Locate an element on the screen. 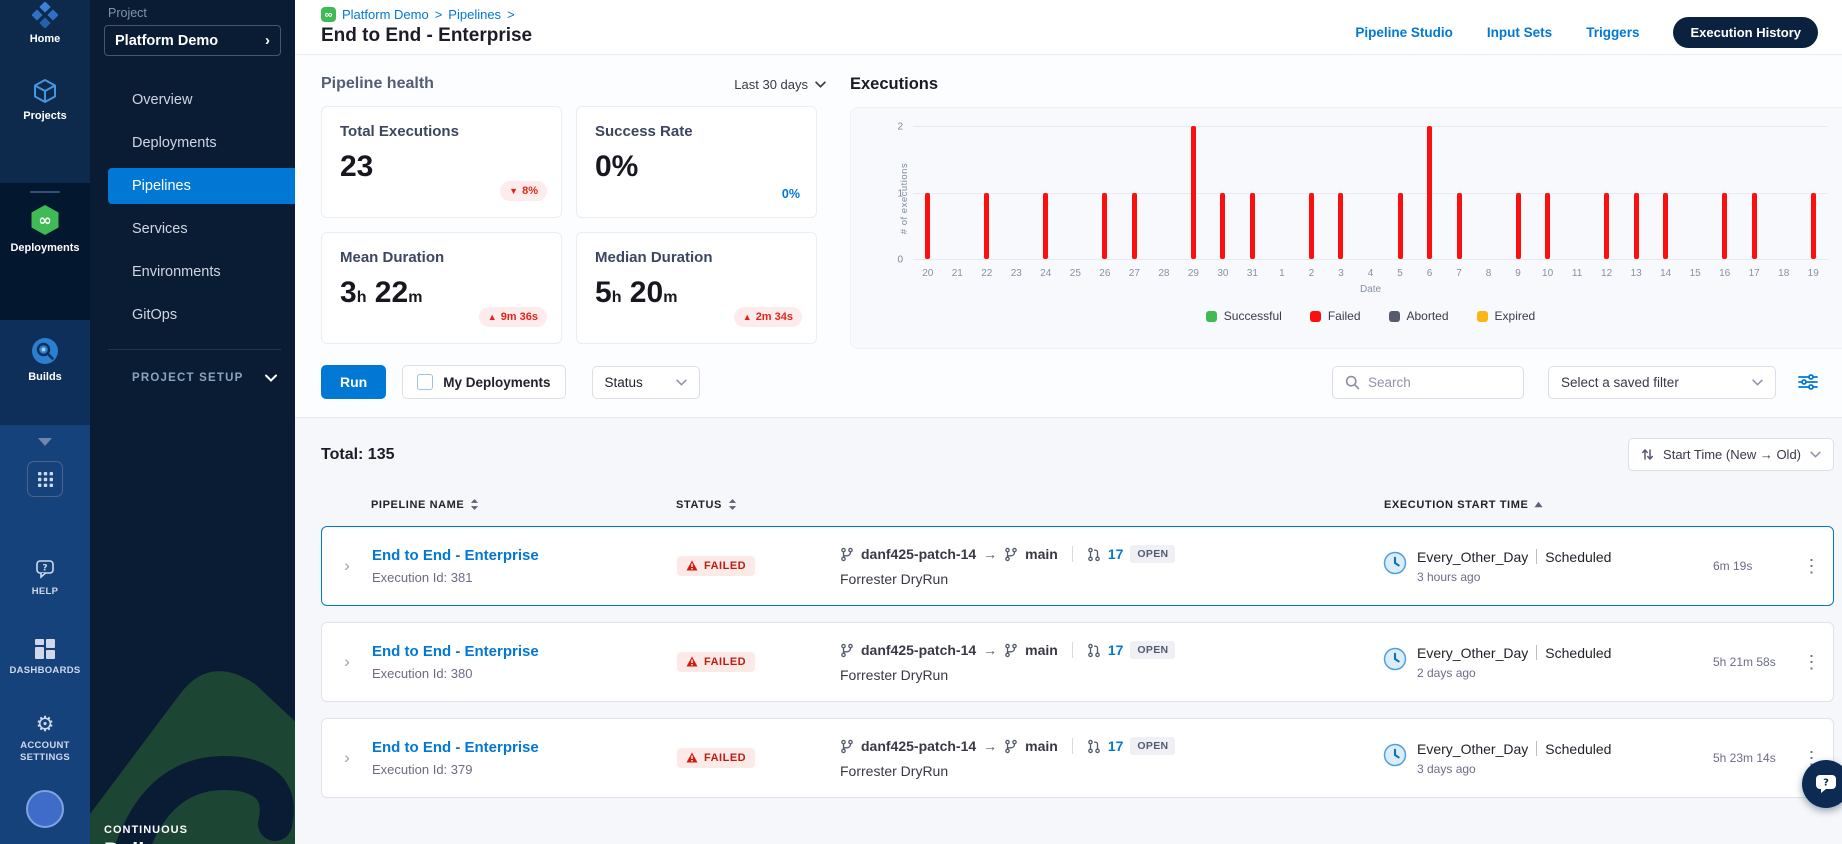 This screenshot has height=844, width=1842. time-range-select: Last 30 days is located at coordinates (780, 84).